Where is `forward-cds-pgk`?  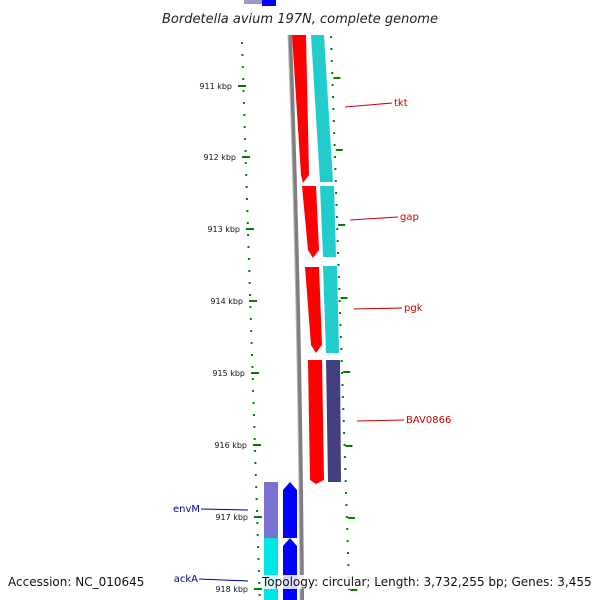
forward-cds-pgk is located at coordinates (313, 310).